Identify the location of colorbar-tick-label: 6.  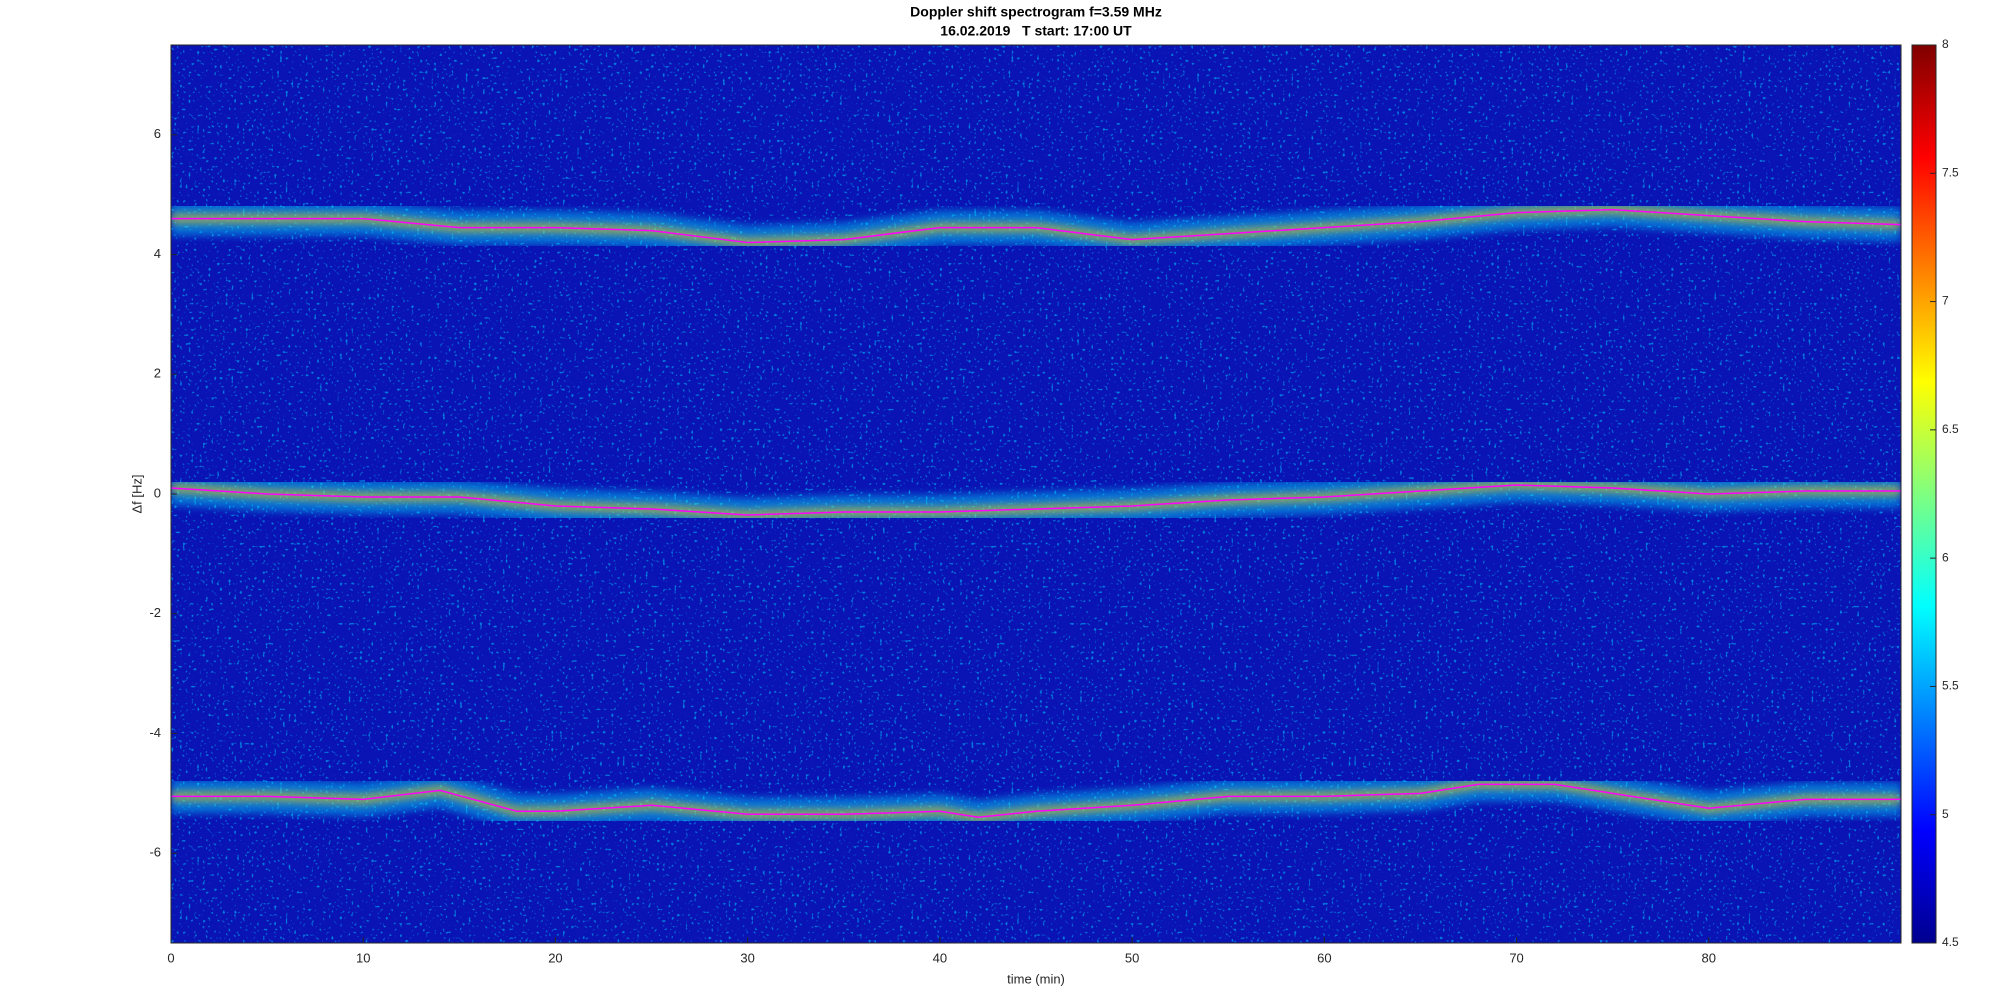
(1945, 557).